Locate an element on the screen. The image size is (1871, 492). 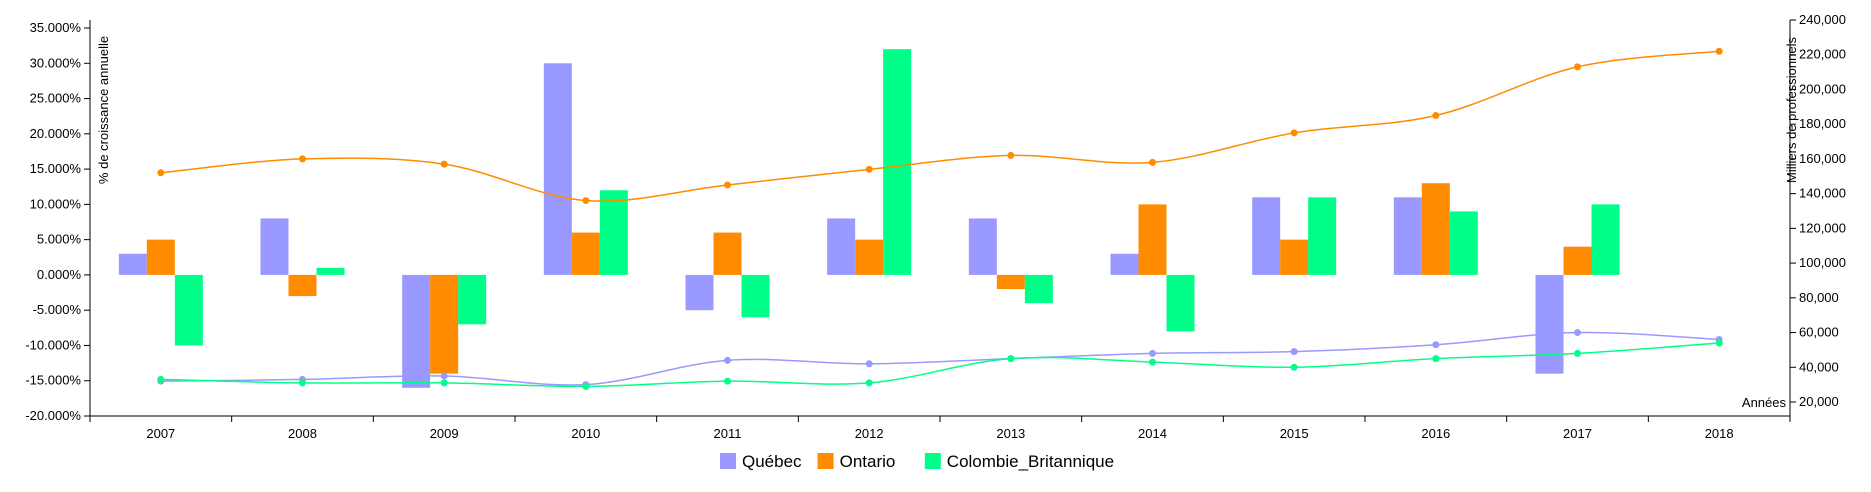
legend: Québec Ontario Colombie_Britannique is located at coordinates (917, 461).